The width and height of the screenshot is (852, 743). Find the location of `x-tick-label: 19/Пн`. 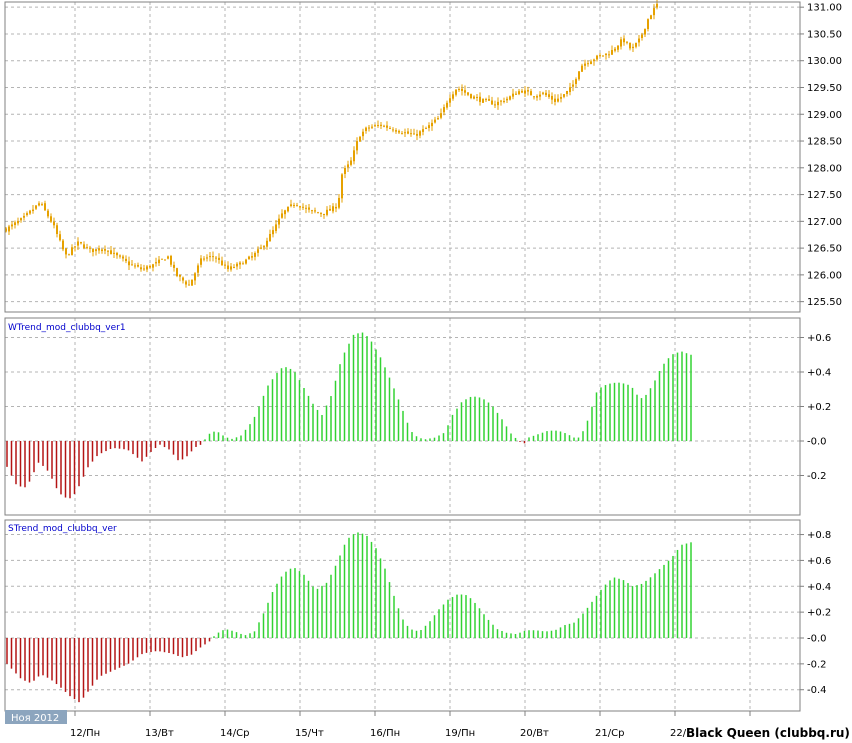

x-tick-label: 19/Пн is located at coordinates (460, 733).